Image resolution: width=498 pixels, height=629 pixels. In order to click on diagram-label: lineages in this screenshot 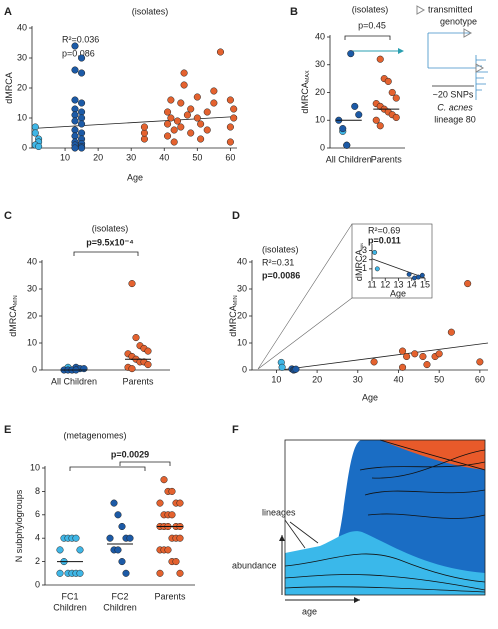, I will do `click(279, 512)`.